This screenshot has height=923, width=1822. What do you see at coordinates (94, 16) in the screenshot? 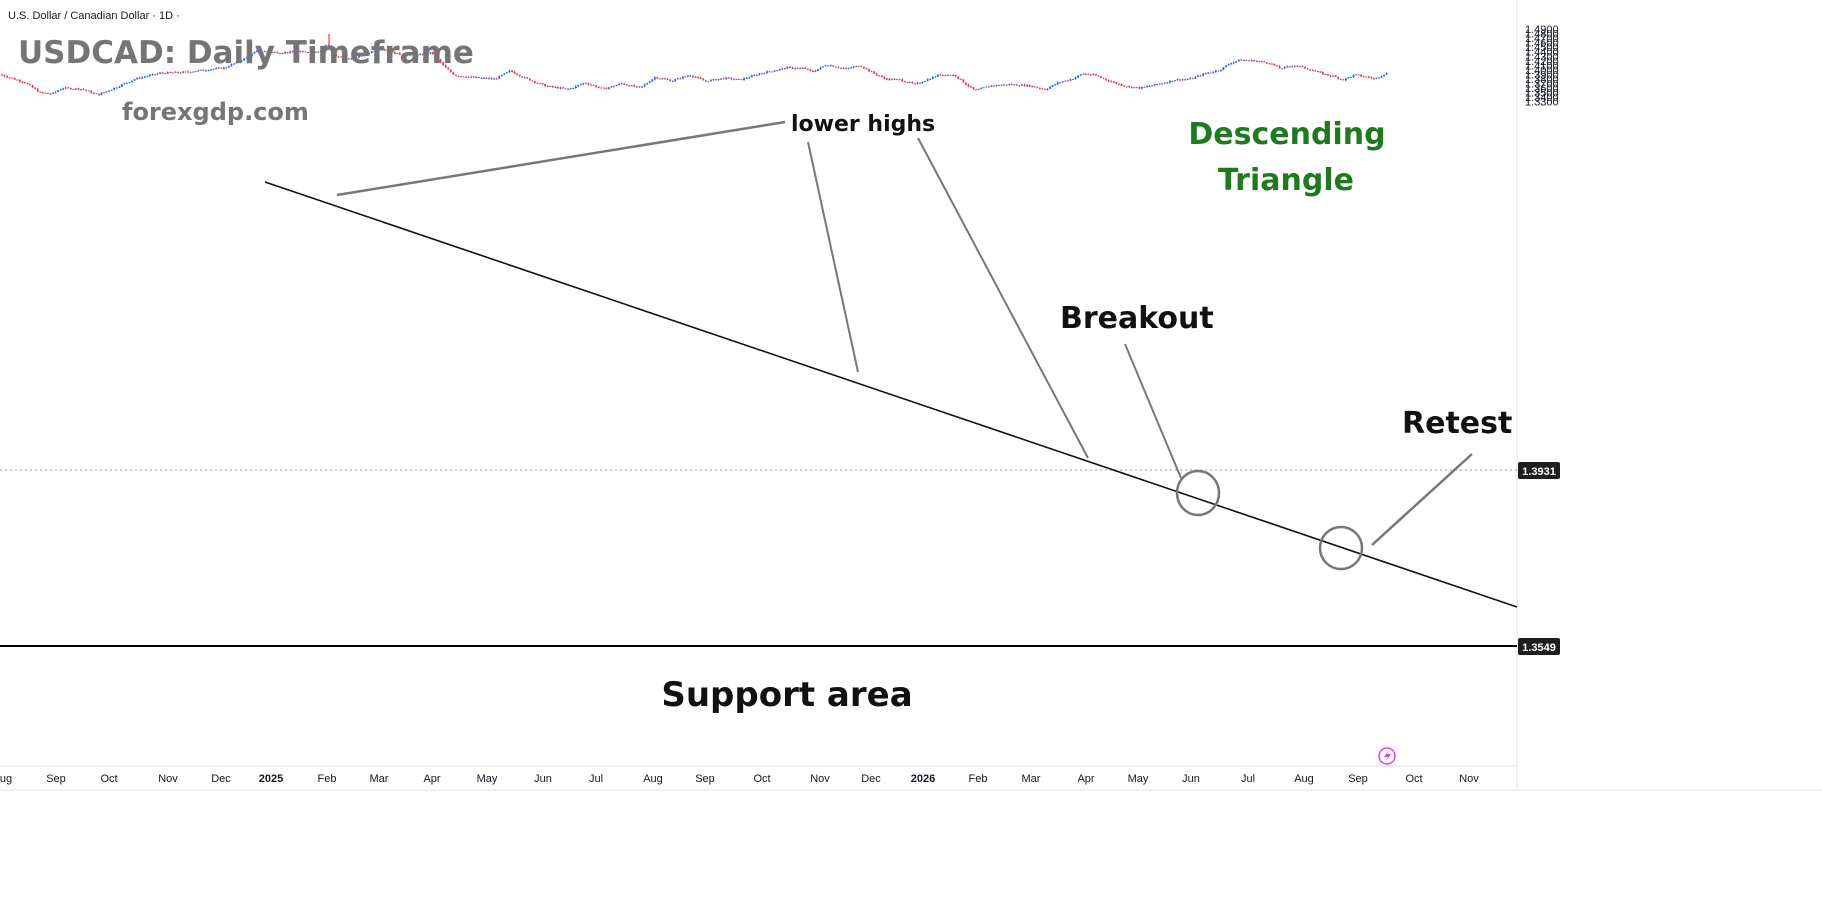
I see `symbol-label: U.S. Dollar / Canadian Dollar · 1D ·` at bounding box center [94, 16].